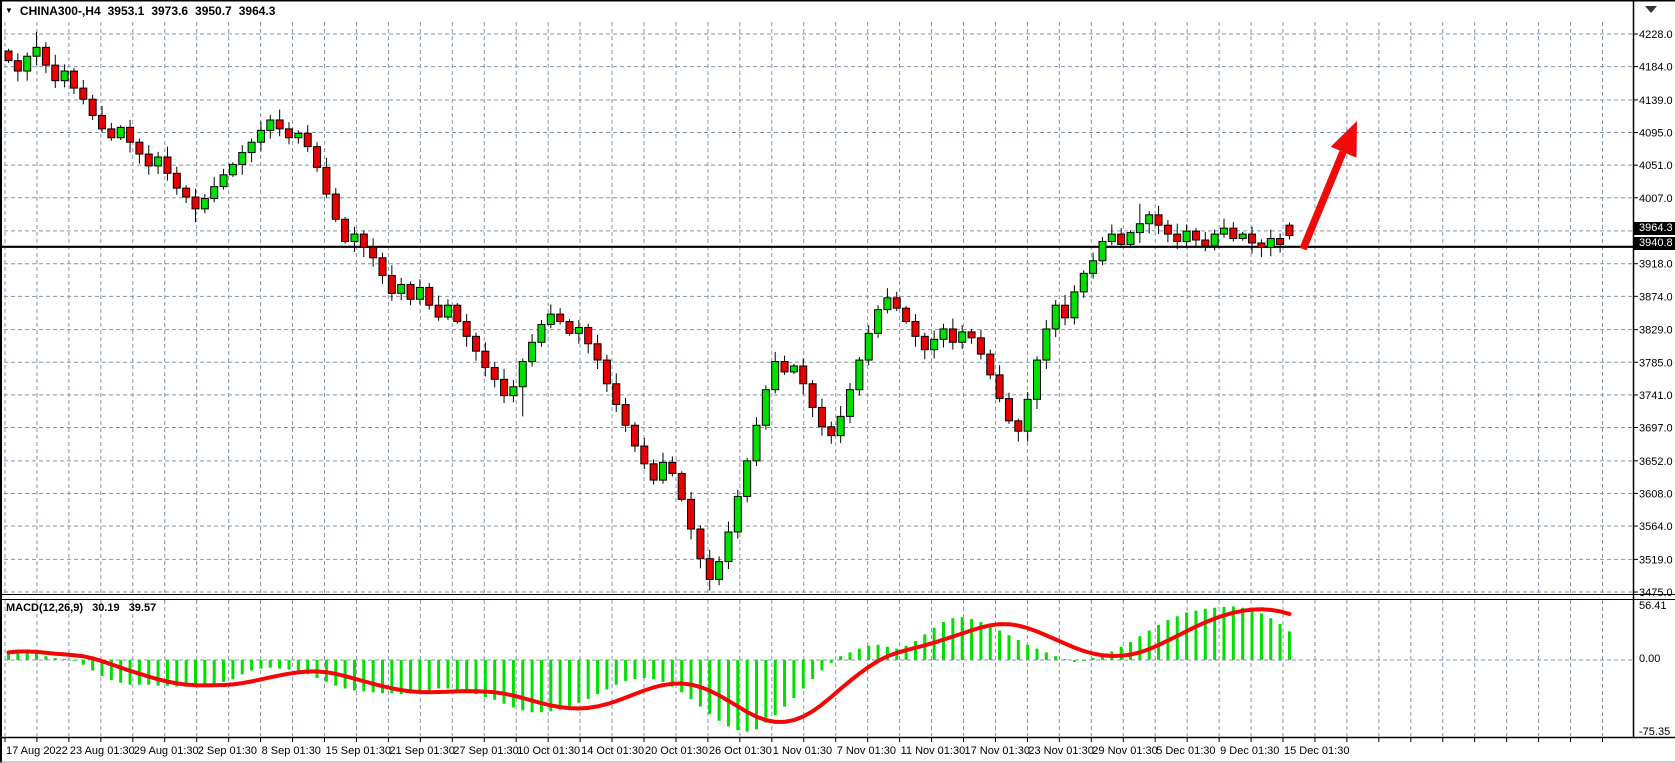 The width and height of the screenshot is (1675, 763). Describe the element at coordinates (933, 751) in the screenshot. I see `time-axis-label: 11 Nov 01:30` at that location.